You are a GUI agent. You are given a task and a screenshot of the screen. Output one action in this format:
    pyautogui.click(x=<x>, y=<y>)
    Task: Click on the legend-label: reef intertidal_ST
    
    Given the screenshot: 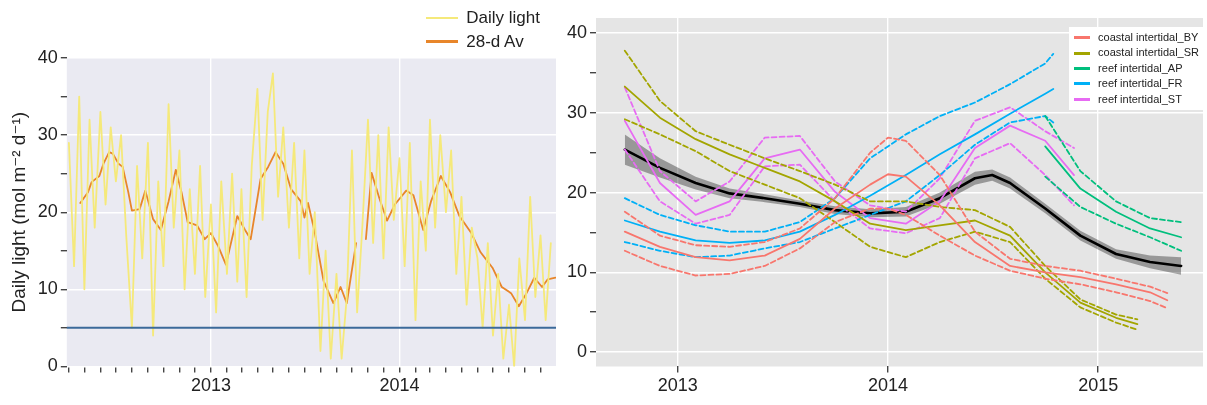 What is the action you would take?
    pyautogui.click(x=1140, y=99)
    